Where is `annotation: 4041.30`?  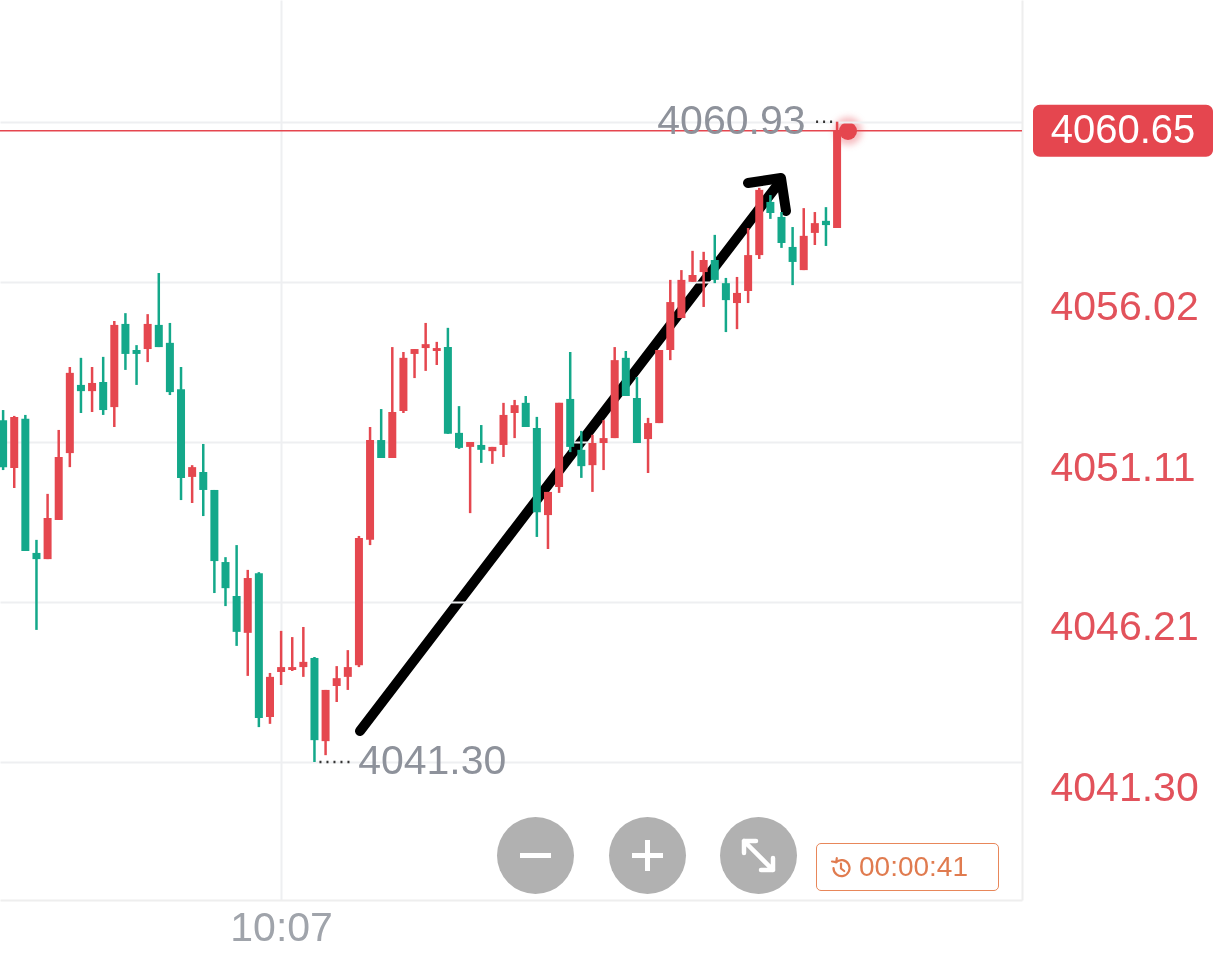
annotation: 4041.30 is located at coordinates (432, 760).